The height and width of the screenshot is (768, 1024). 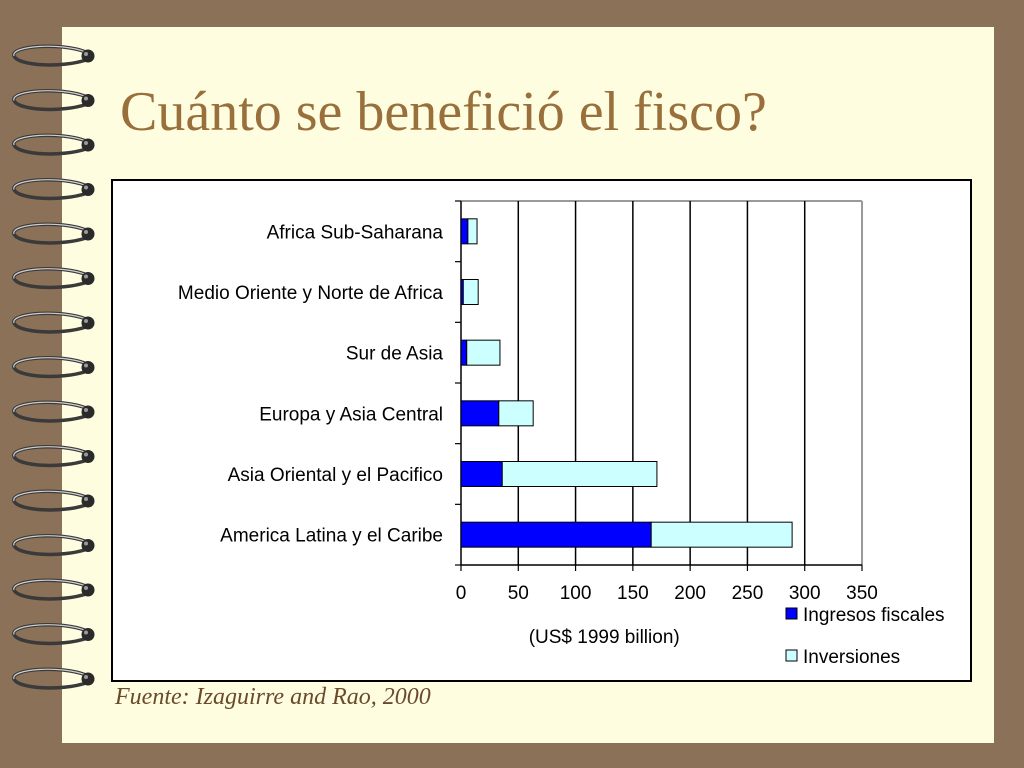 What do you see at coordinates (862, 593) in the screenshot?
I see `x-tick-label: 350` at bounding box center [862, 593].